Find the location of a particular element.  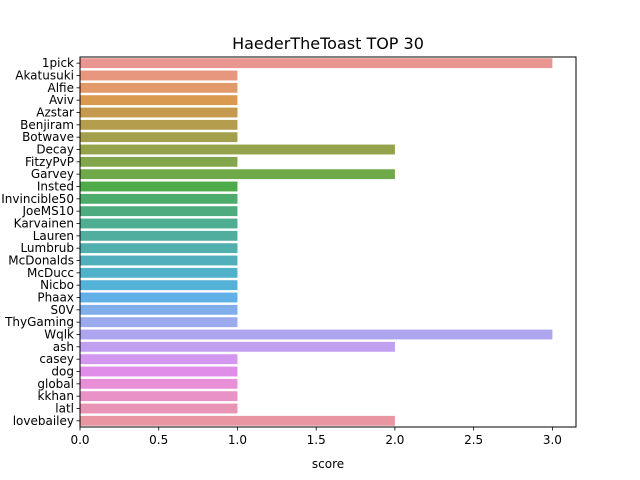

y-tick-label-23: ash is located at coordinates (63, 347).